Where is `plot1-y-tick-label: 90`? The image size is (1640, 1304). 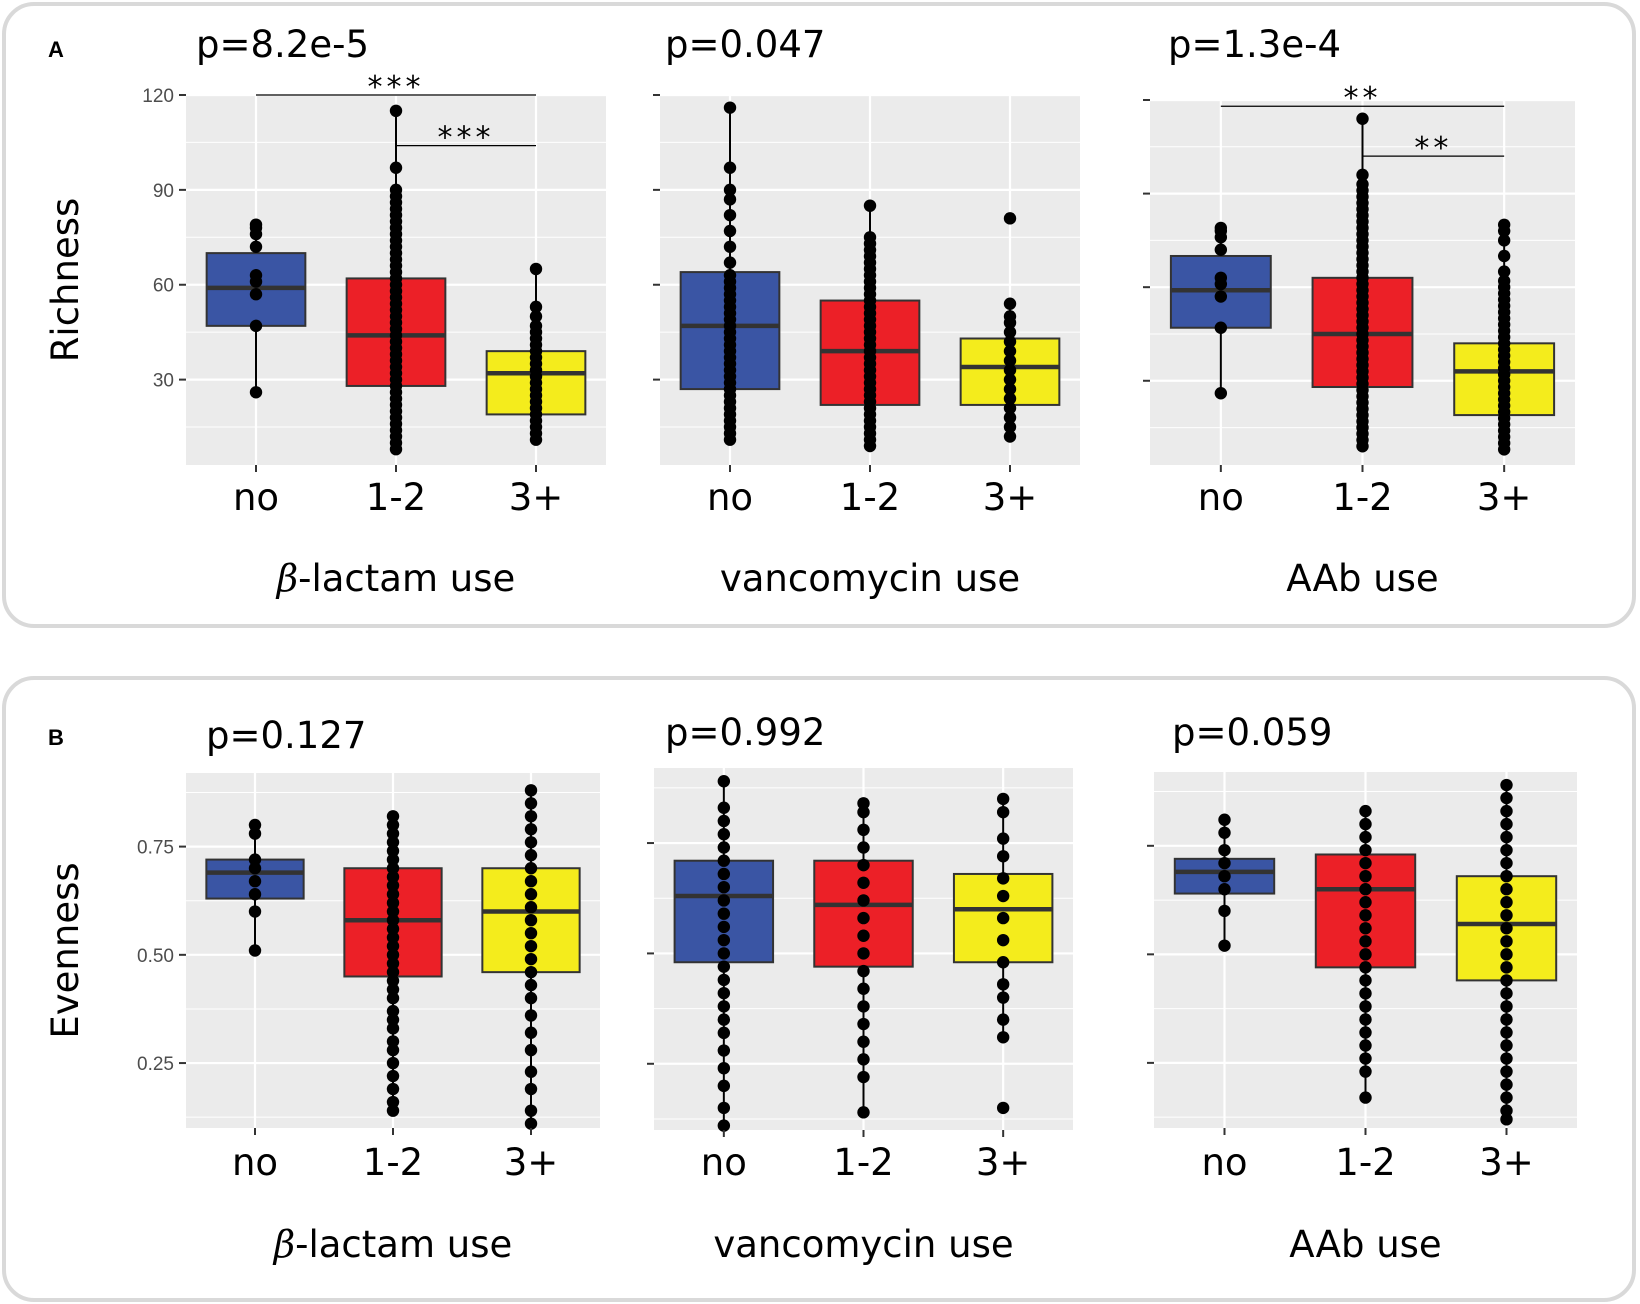
plot1-y-tick-label: 90 is located at coordinates (163, 191).